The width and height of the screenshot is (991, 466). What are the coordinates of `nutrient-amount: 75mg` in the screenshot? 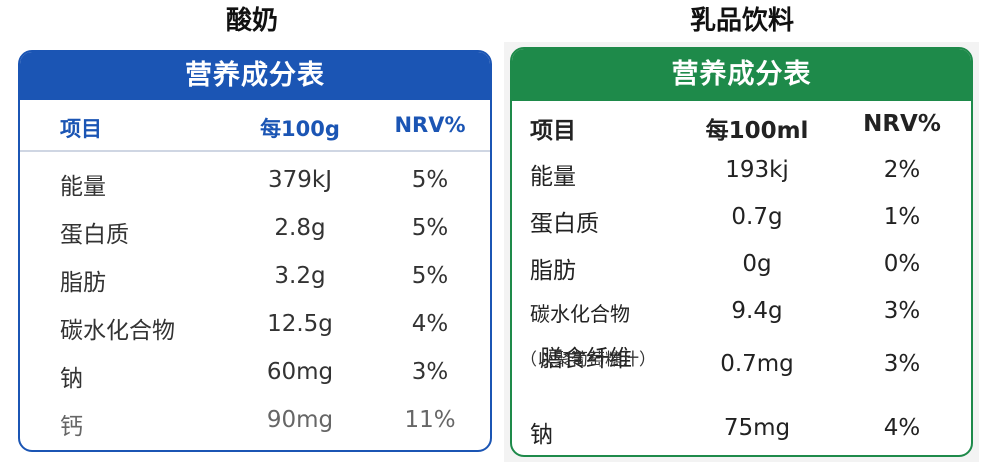 It's located at (757, 428).